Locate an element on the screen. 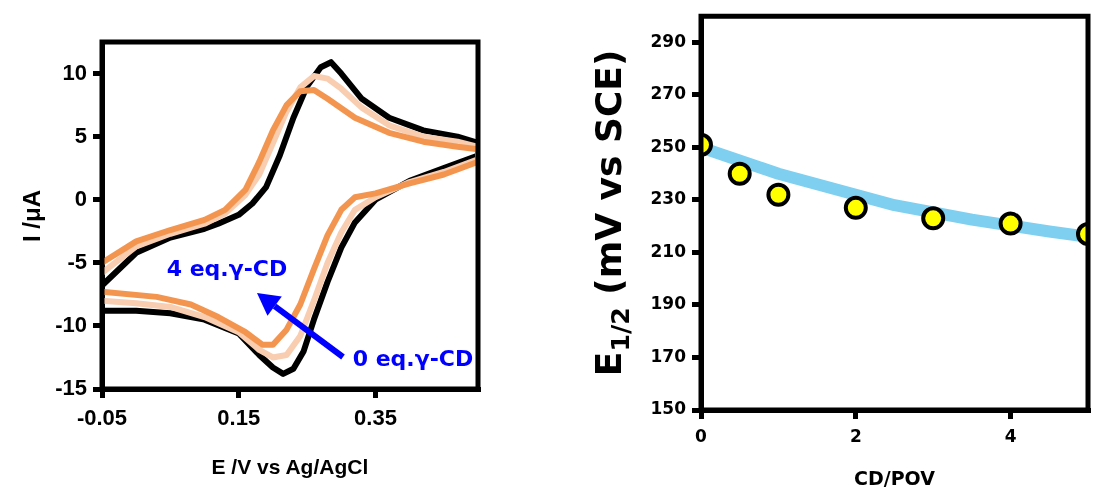 This screenshot has width=1102, height=491. x-tick-label: 0 is located at coordinates (701, 435).